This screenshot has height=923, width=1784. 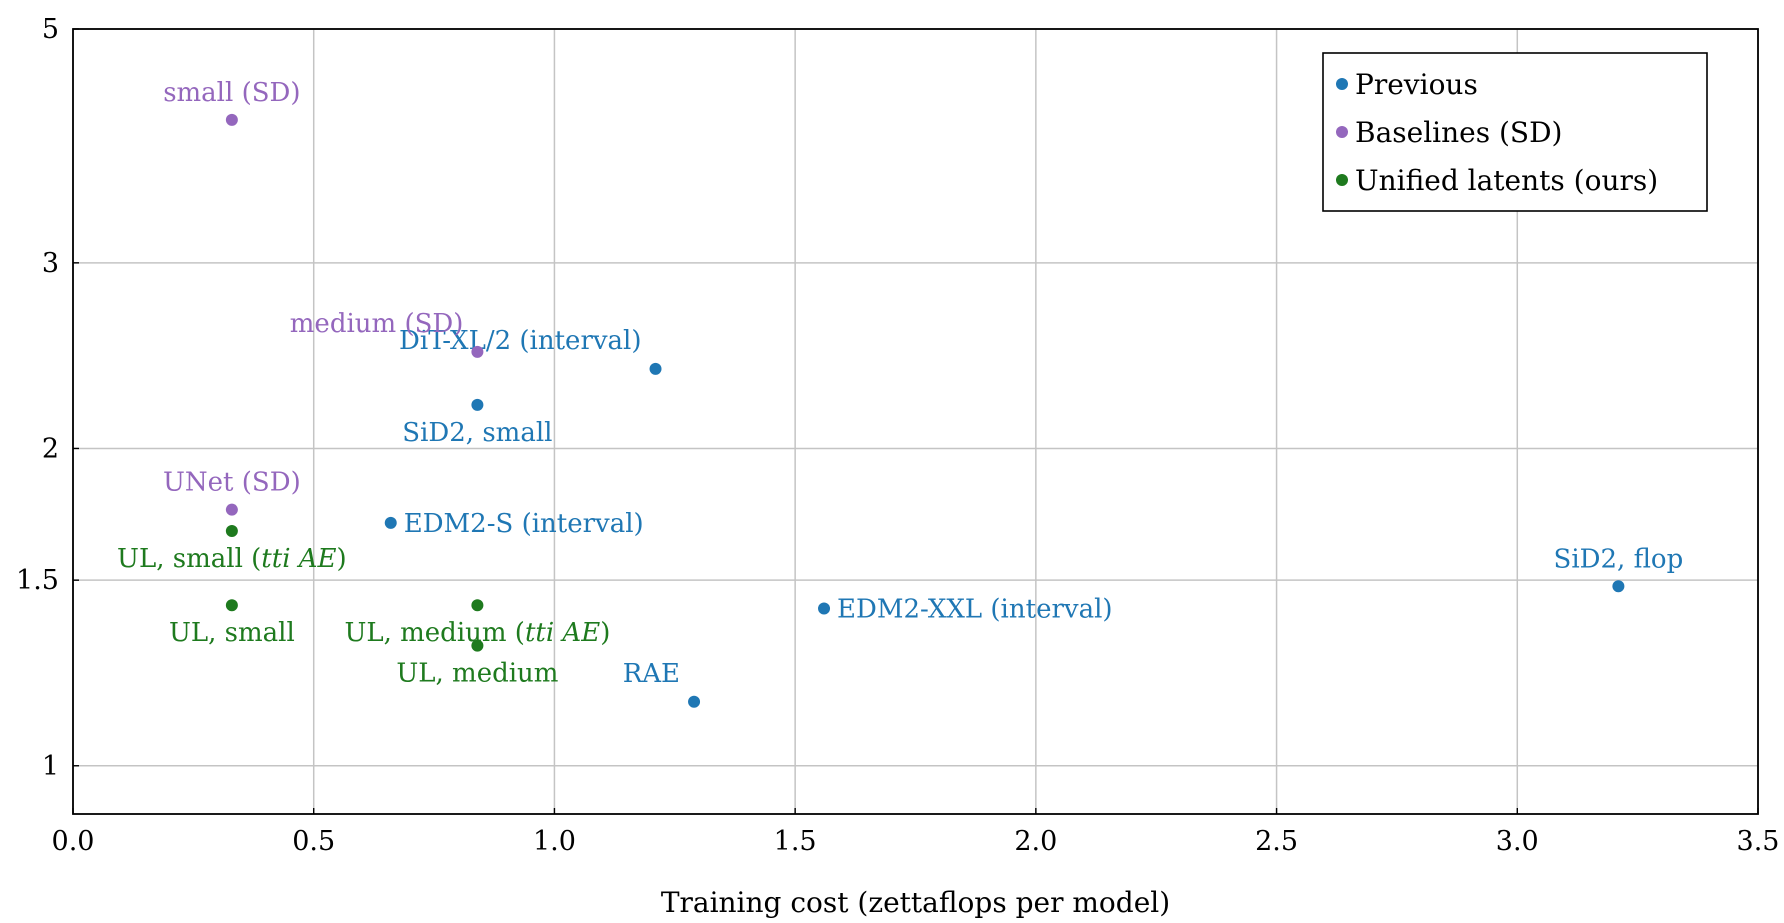 What do you see at coordinates (477, 674) in the screenshot?
I see `data-label: UL, medium` at bounding box center [477, 674].